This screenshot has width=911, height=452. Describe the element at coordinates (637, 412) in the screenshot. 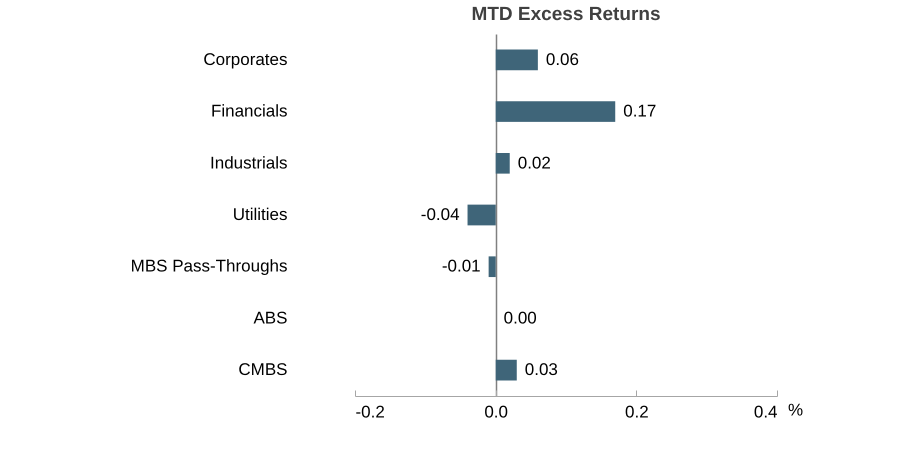

I see `x-tick-label: 0.2` at that location.